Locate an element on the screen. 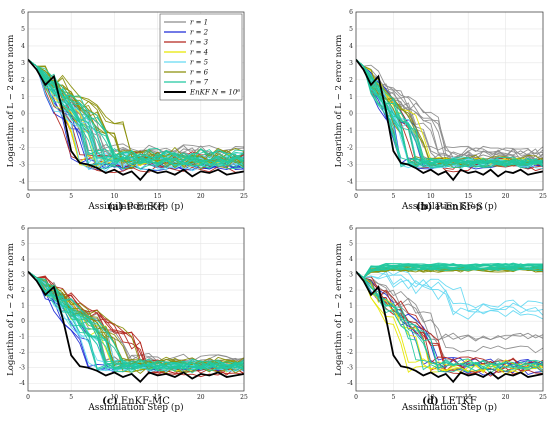 This screenshot has height=421, width=550. x-tick-label: 5 is located at coordinates (393, 397).